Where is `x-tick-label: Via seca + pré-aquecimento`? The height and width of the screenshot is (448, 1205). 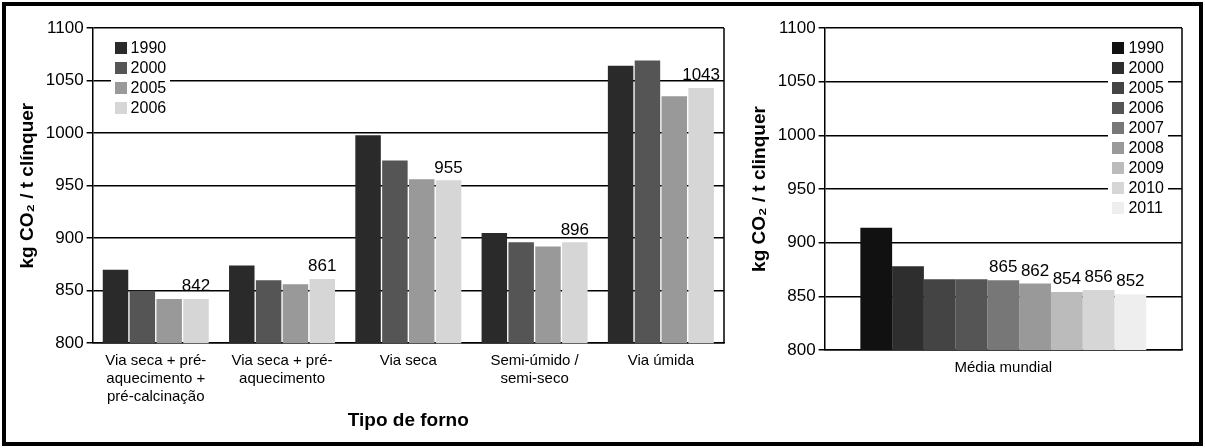
x-tick-label: Via seca + pré-aquecimento is located at coordinates (282, 369).